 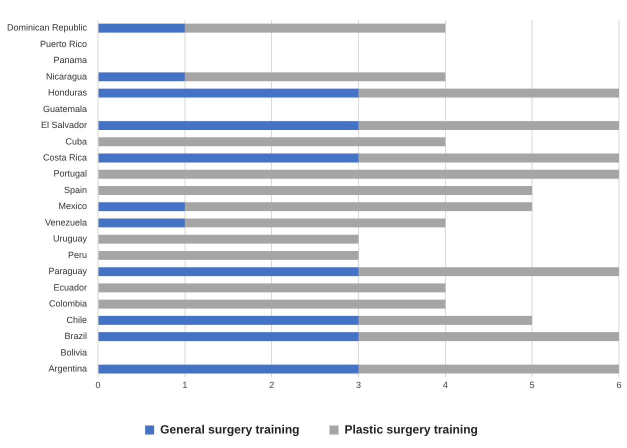 I want to click on y-tick-label: Cuba, so click(x=77, y=141).